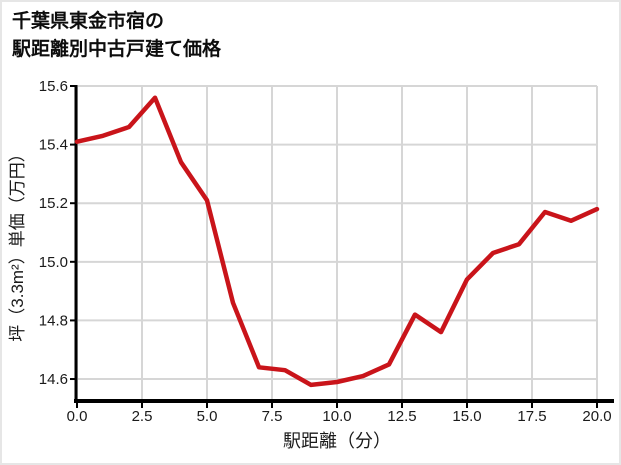 Image resolution: width=621 pixels, height=465 pixels. I want to click on chart-title-line1: 千葉県東金市宿の, so click(88, 21).